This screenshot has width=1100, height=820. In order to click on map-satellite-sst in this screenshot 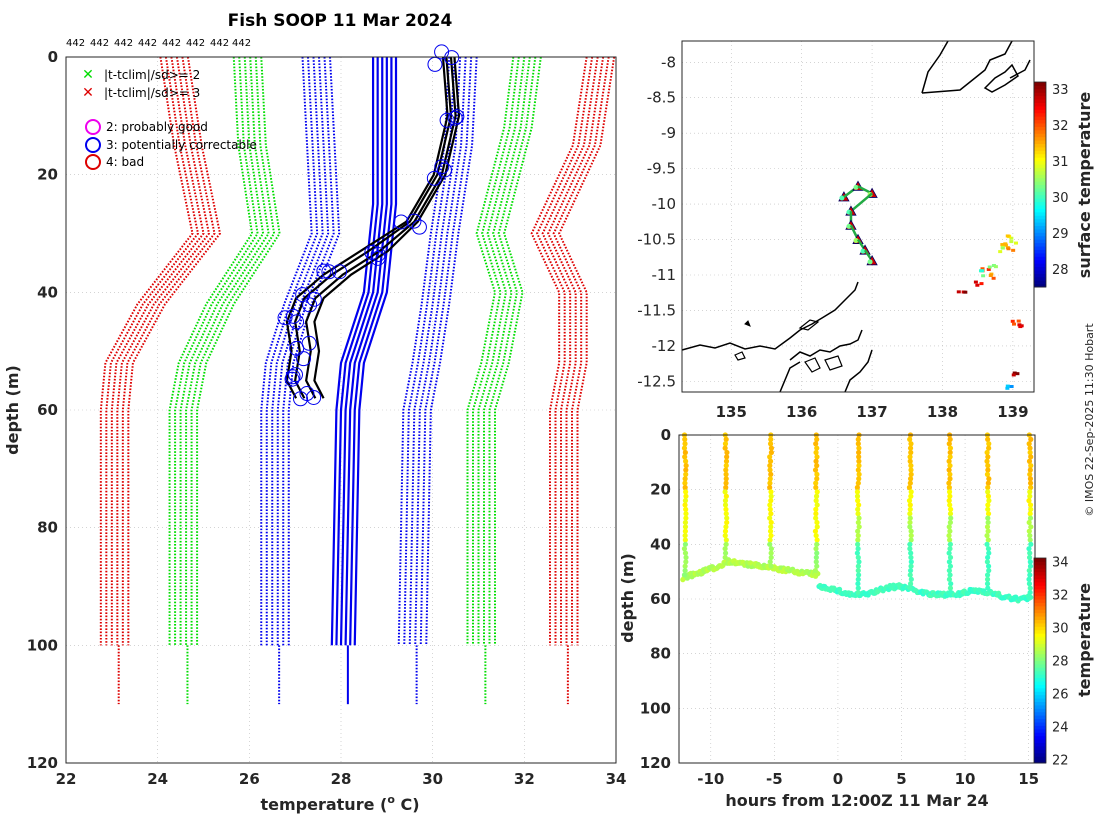, I will do `click(990, 312)`.